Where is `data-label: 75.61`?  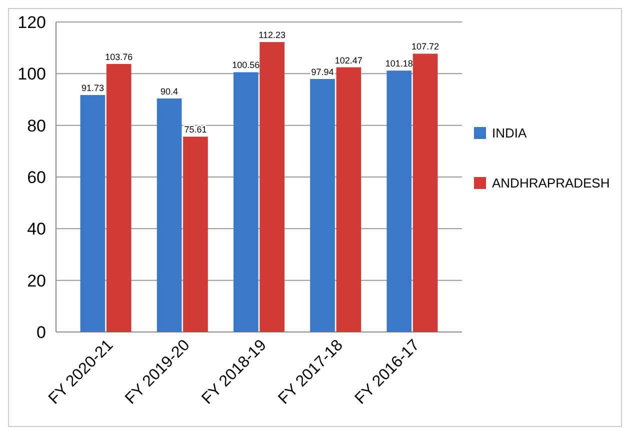
data-label: 75.61 is located at coordinates (195, 129).